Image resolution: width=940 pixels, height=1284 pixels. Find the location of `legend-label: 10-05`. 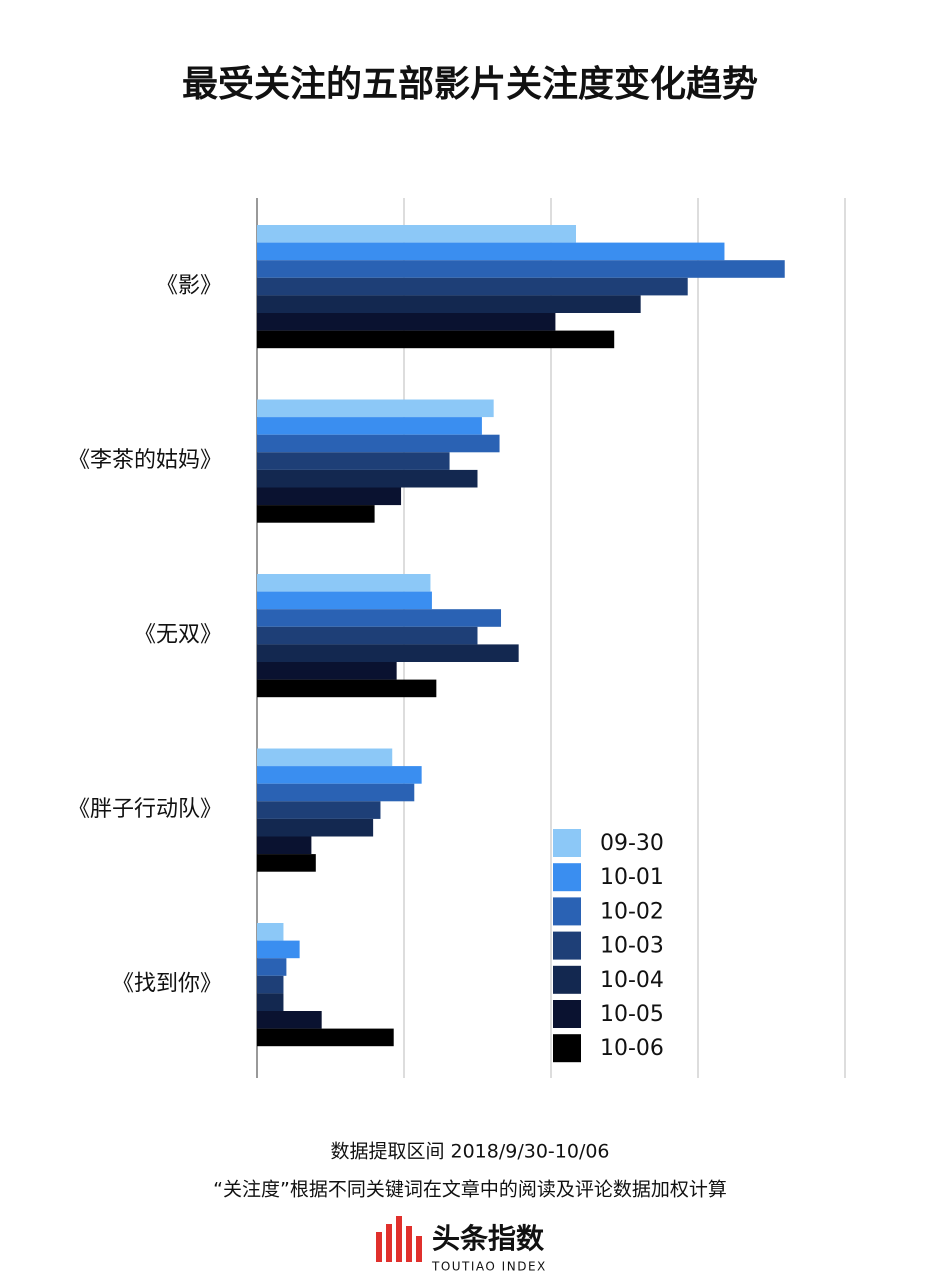

legend-label: 10-05 is located at coordinates (632, 1014).